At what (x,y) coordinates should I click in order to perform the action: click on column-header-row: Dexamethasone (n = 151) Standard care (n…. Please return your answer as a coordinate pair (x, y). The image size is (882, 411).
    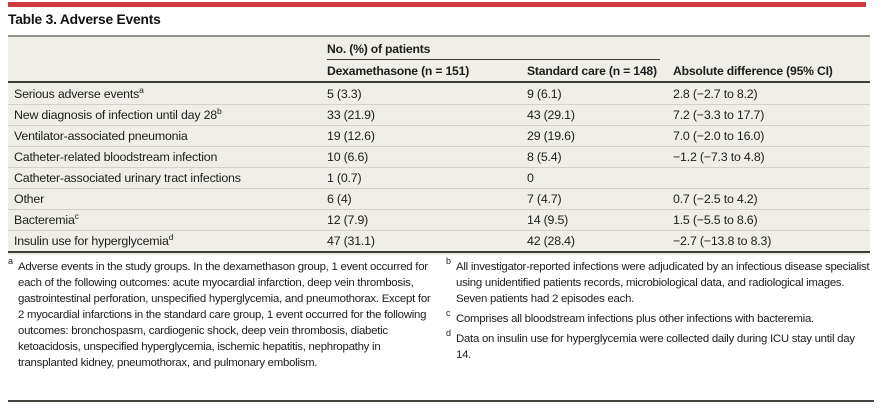
    Looking at the image, I should click on (439, 71).